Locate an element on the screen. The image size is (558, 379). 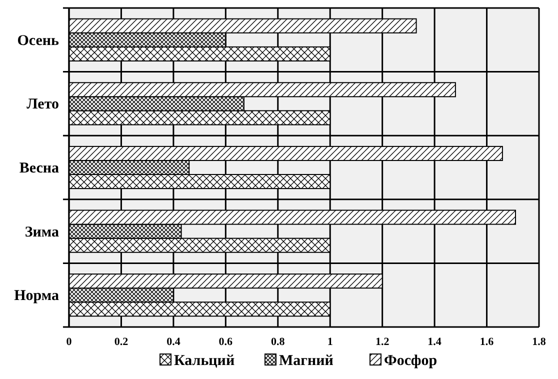
x-tick-label: 1.4 is located at coordinates (435, 342).